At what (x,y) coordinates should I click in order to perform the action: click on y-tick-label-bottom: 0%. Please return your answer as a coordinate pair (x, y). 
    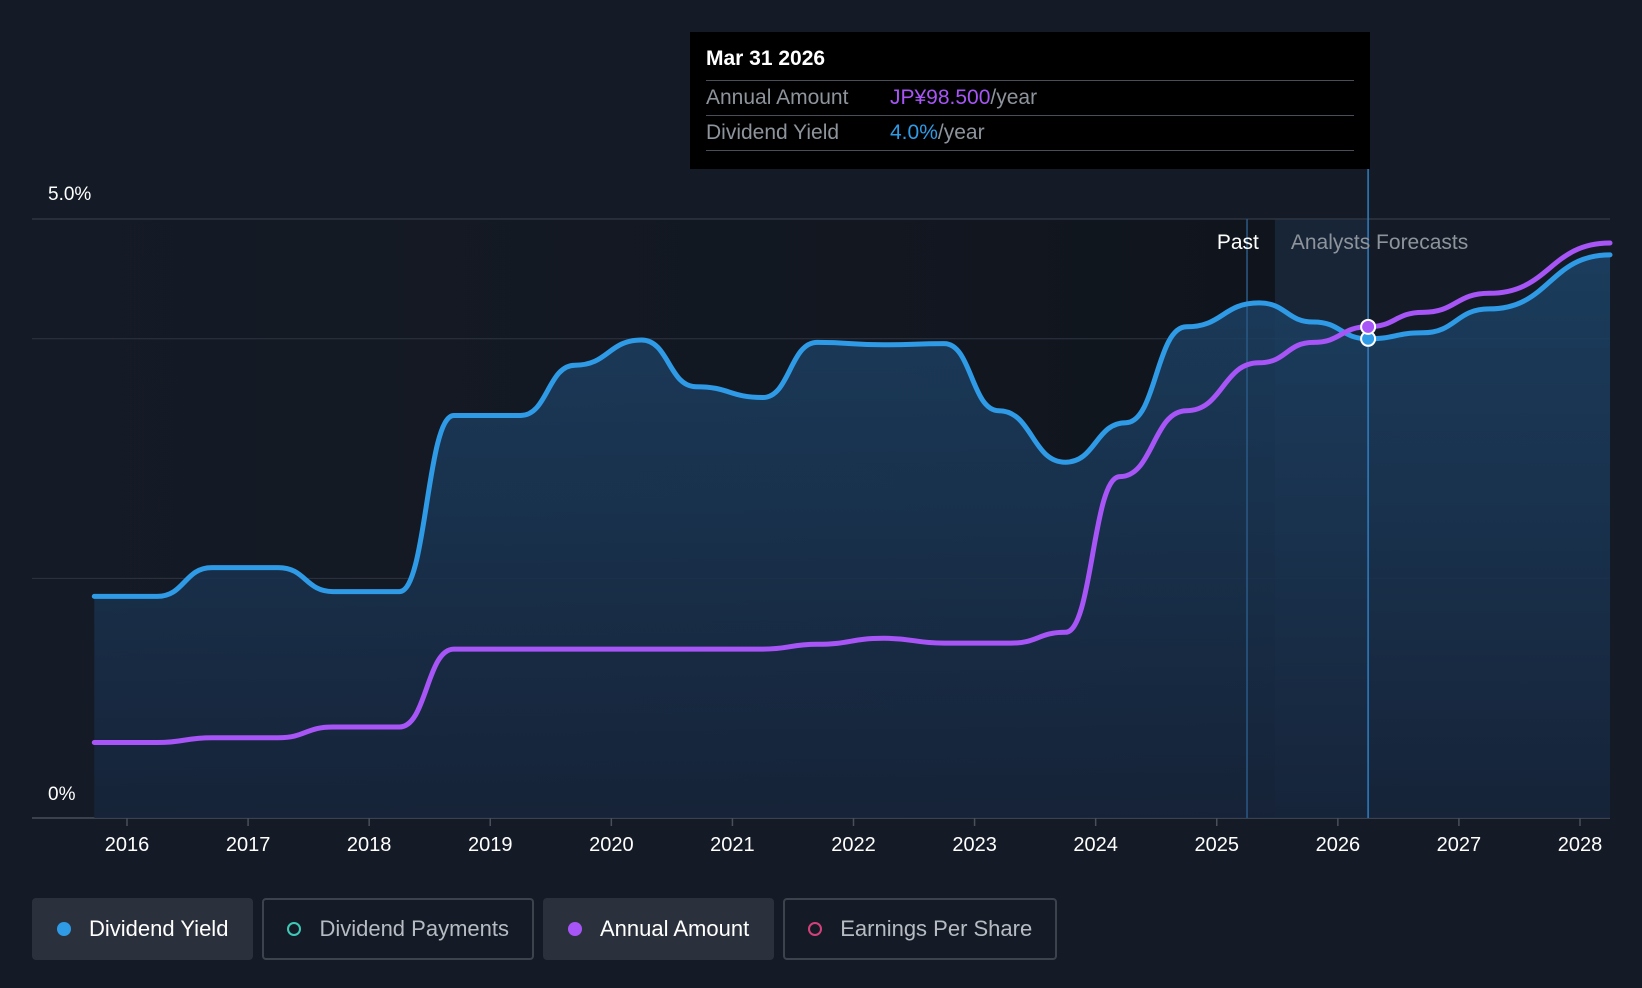
    Looking at the image, I should click on (62, 794).